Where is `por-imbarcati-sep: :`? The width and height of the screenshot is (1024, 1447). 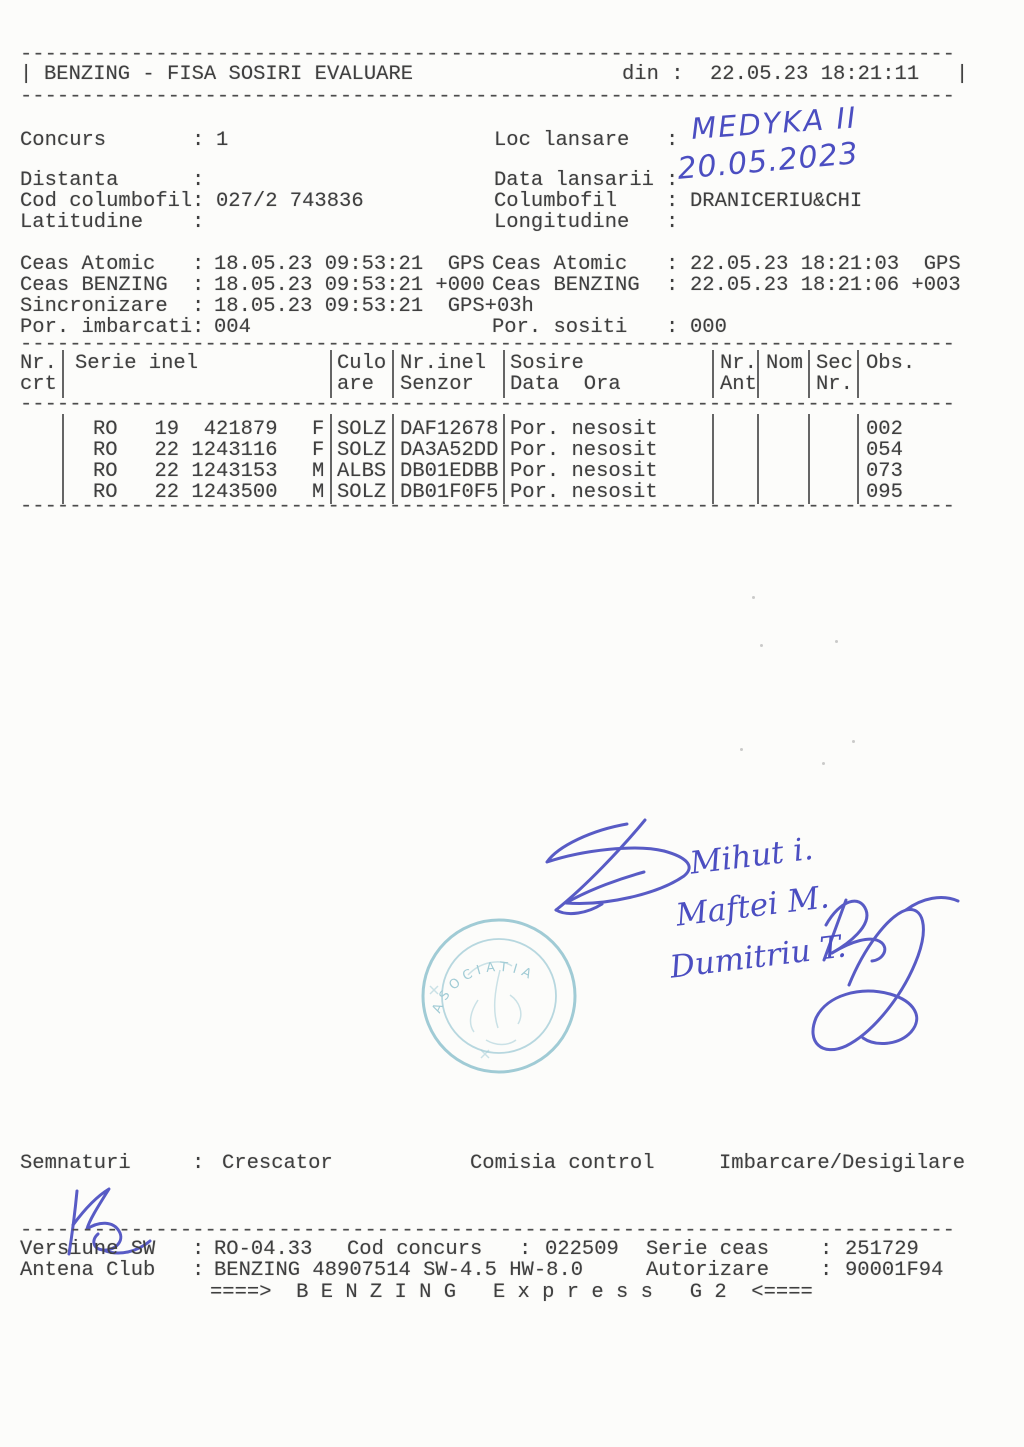
por-imbarcati-sep: : is located at coordinates (198, 327).